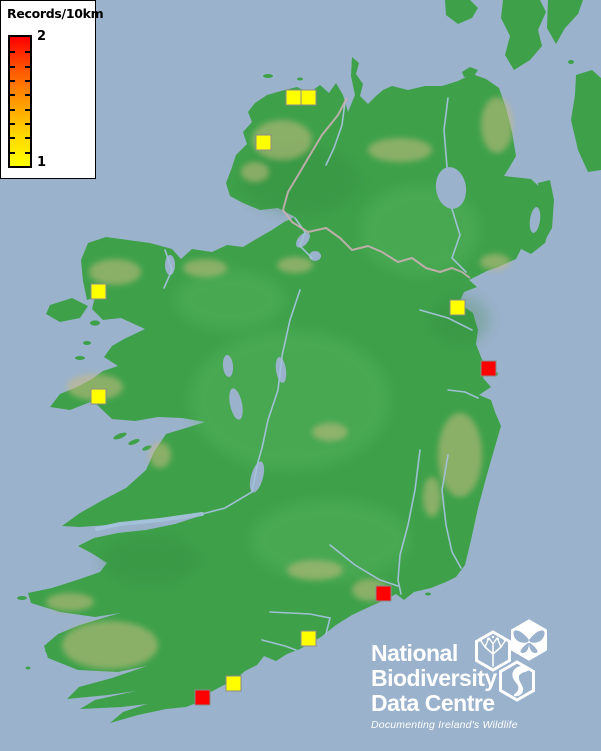 The width and height of the screenshot is (601, 751). Describe the element at coordinates (20, 101) in the screenshot. I see `legend-gradient-bar` at that location.